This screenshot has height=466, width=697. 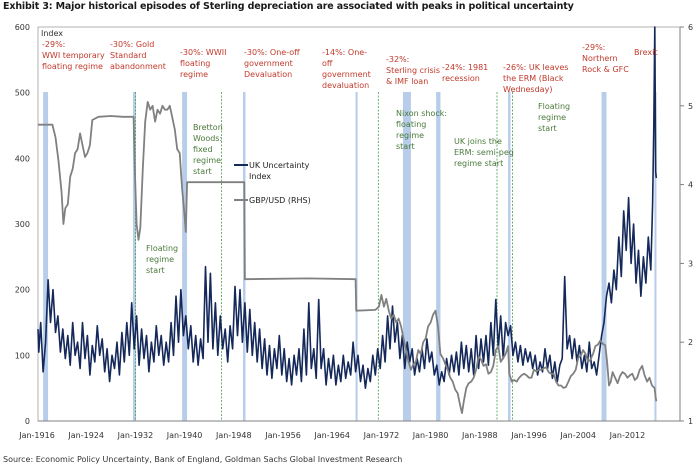 What do you see at coordinates (73, 55) in the screenshot?
I see `annotation-depreciation: -29%: WWI temporary floating regime` at bounding box center [73, 55].